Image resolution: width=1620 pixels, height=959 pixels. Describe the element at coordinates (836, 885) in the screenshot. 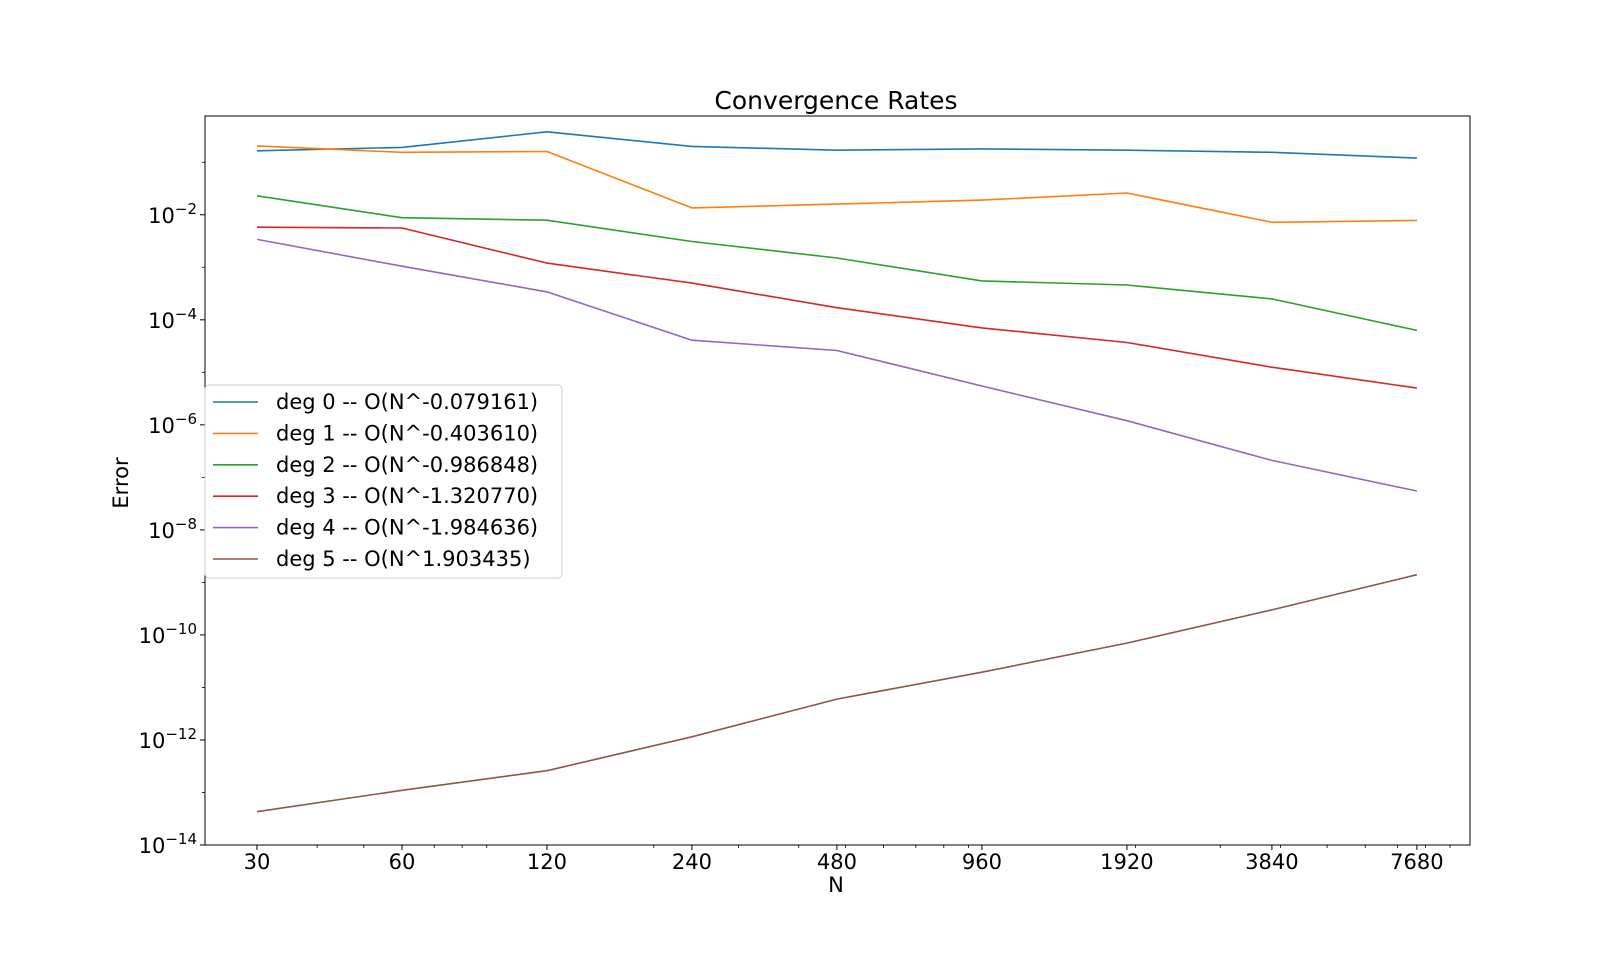

I see `x-axis-label: N` at that location.